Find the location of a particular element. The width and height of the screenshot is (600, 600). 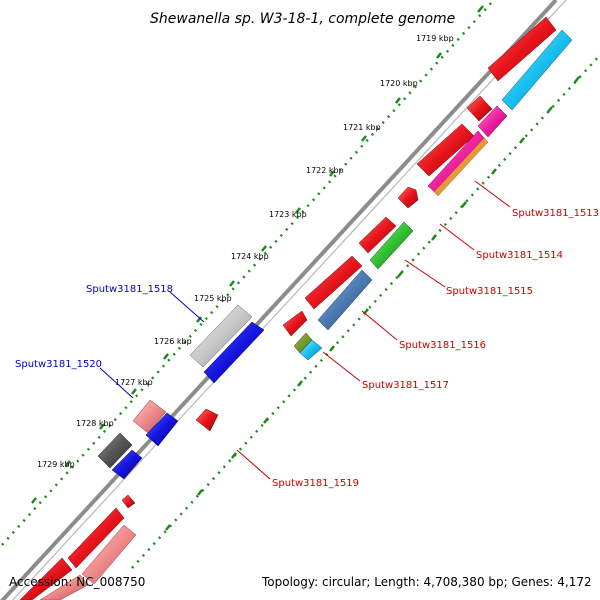

gene-label-1517: Sputw3181_1517 is located at coordinates (405, 385).